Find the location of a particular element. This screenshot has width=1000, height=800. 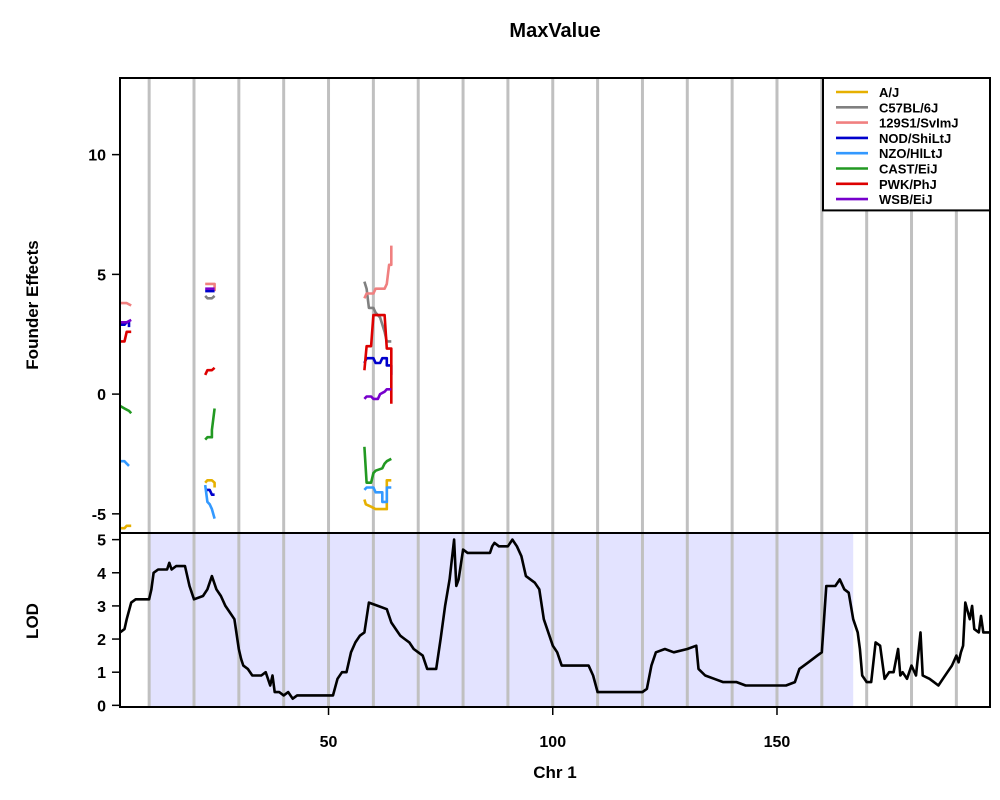

founder-effects-series is located at coordinates (256, 387).